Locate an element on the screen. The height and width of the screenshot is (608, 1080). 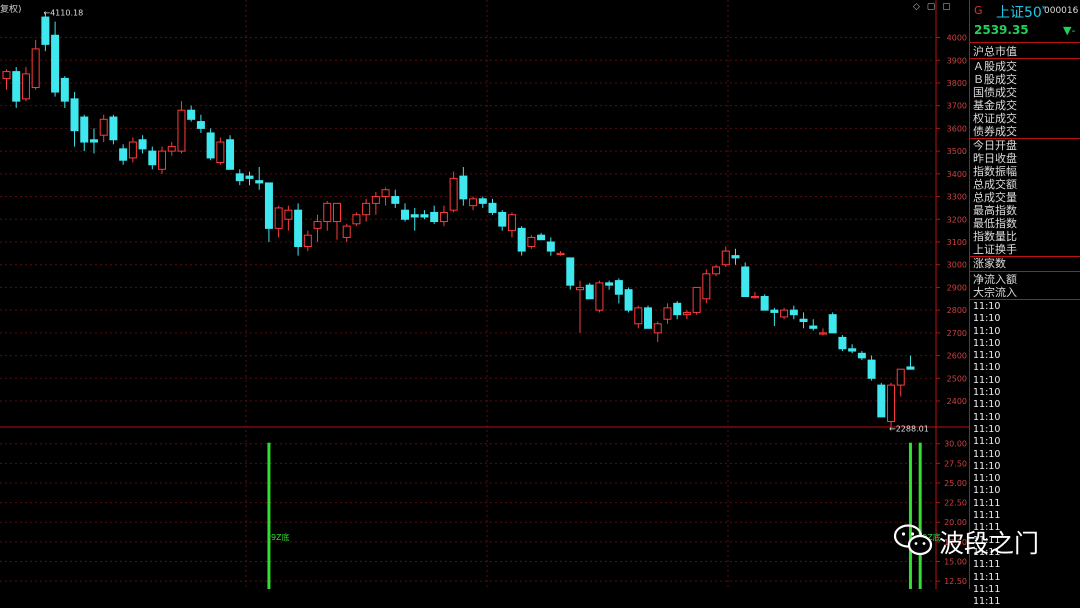
index-name: 上证50* is located at coordinates (1021, 12).